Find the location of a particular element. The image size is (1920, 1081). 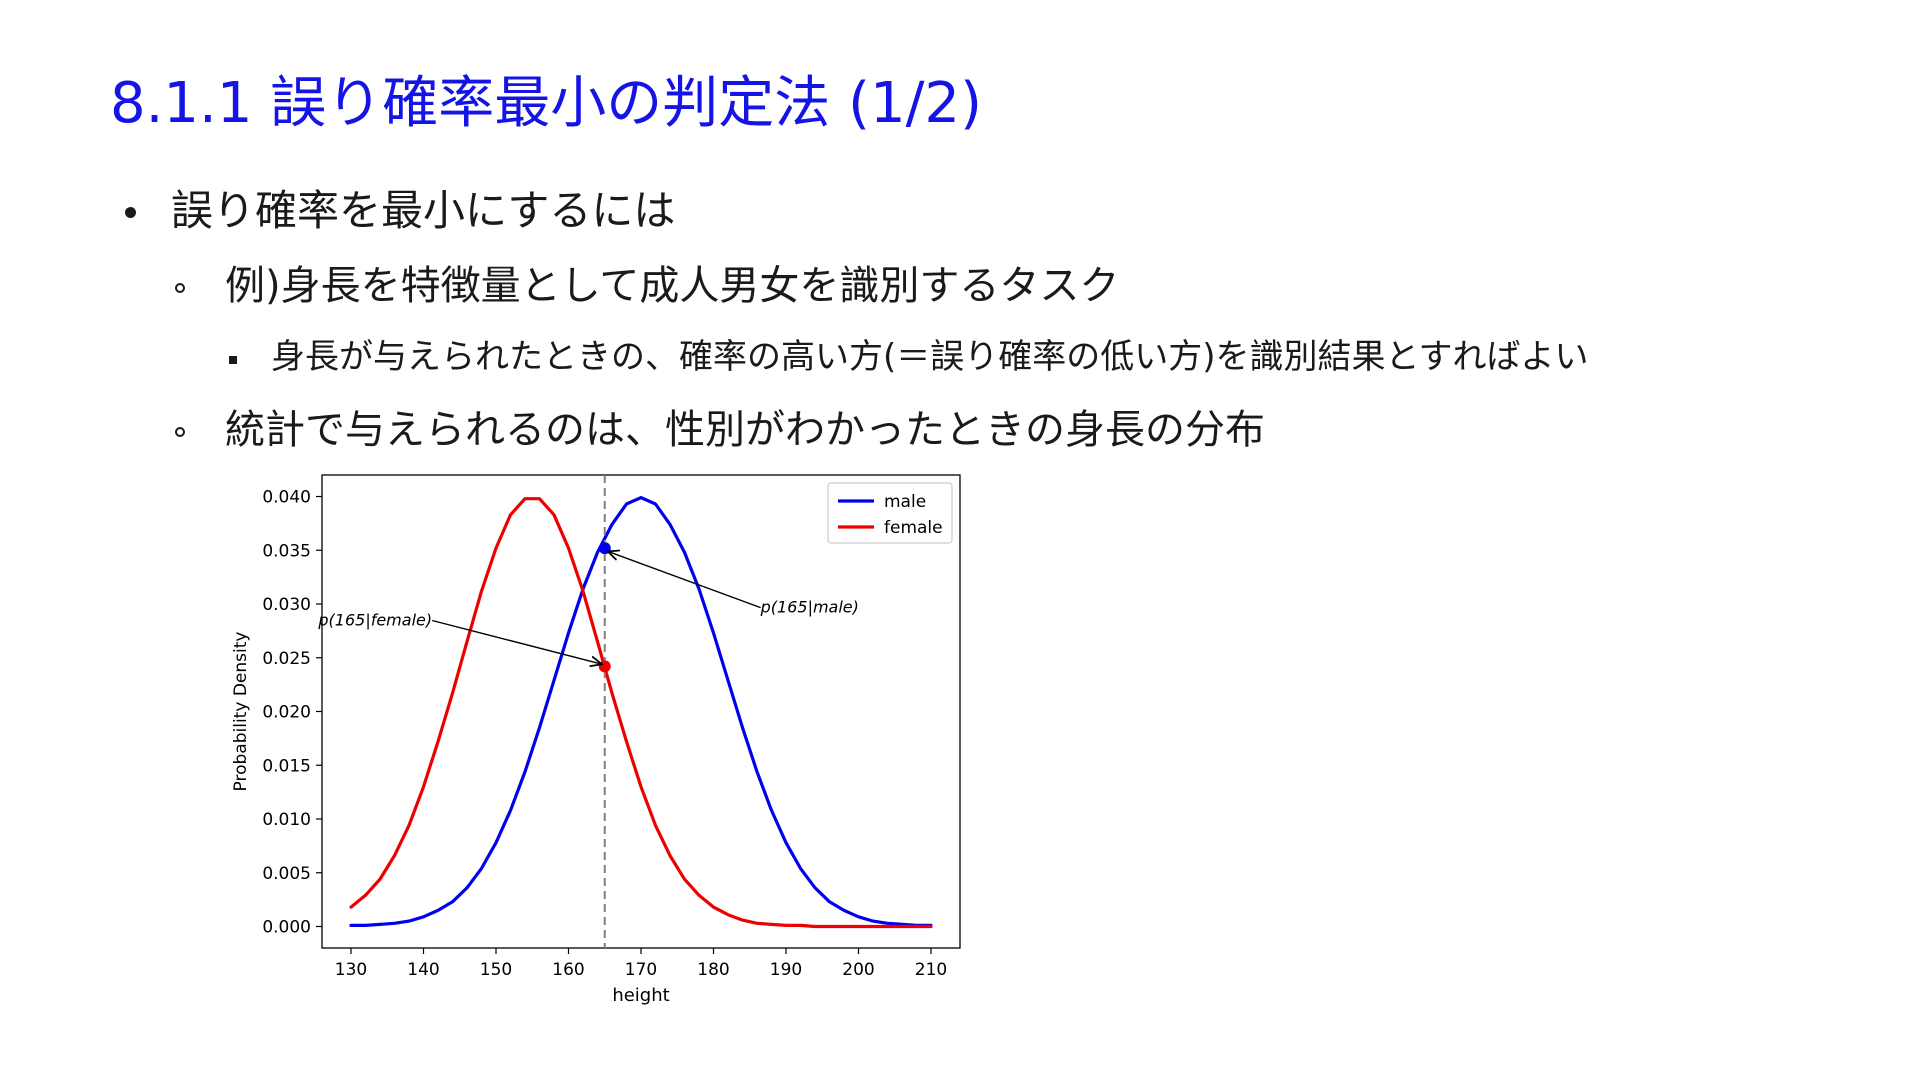

y-tick-label: 0.030 is located at coordinates (286, 605).